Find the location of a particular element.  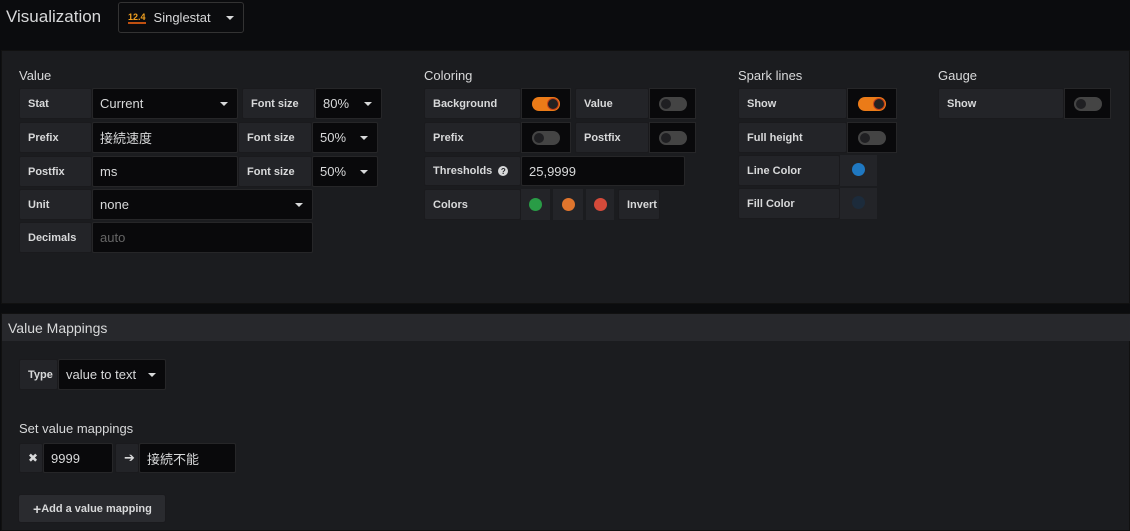

page-title: Visualization is located at coordinates (54, 16).